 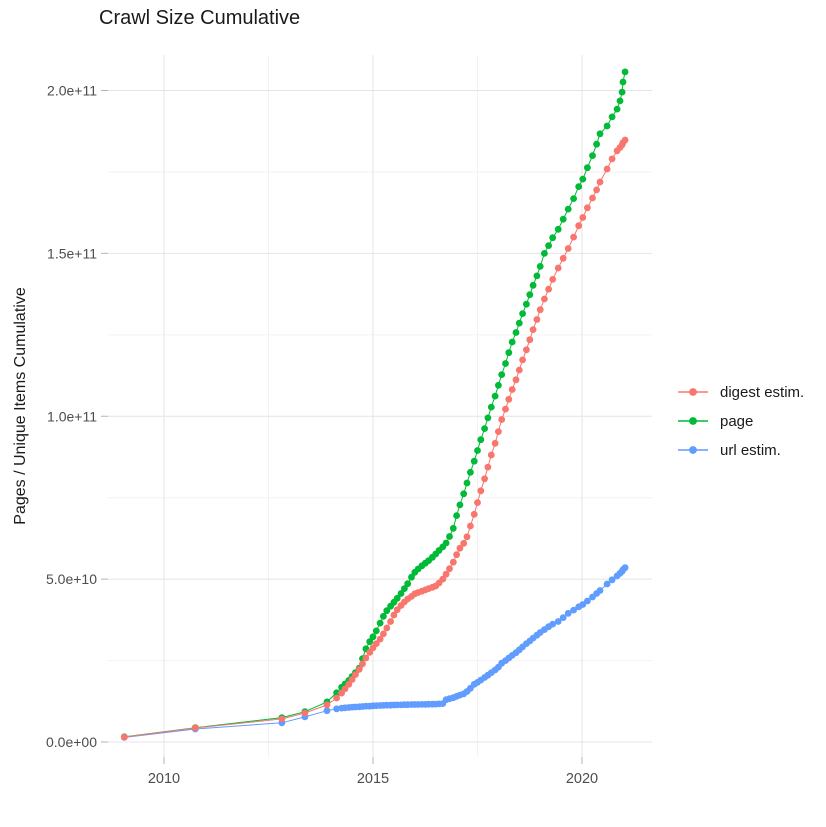 I want to click on x-tick-label: 2010, so click(x=164, y=779).